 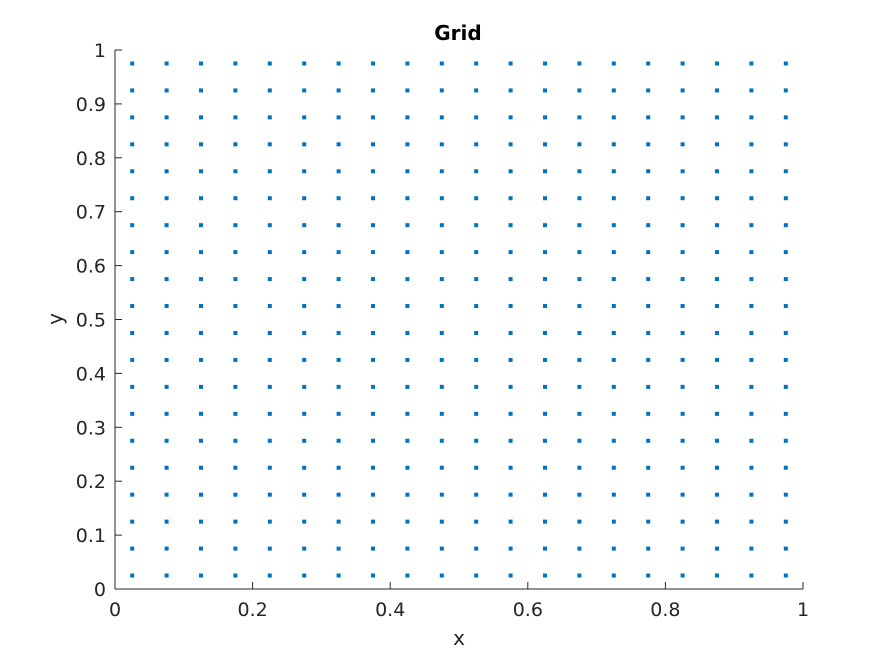 What do you see at coordinates (390, 610) in the screenshot?
I see `x-tick-label: 0.4` at bounding box center [390, 610].